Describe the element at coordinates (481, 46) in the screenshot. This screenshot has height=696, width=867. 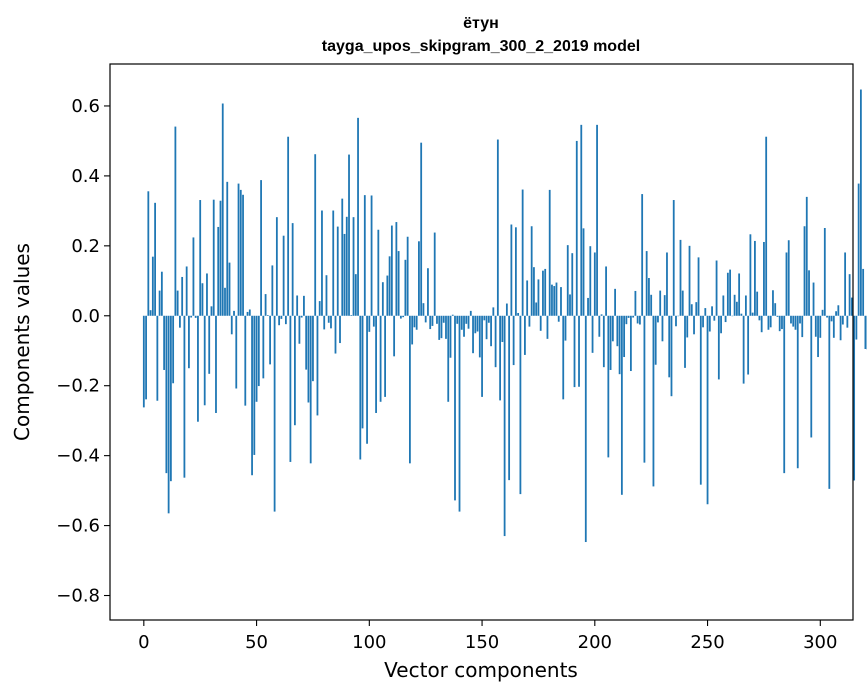
I see `chart-subtitle: tayga_upos_skipgram_300_2_2019 model` at that location.